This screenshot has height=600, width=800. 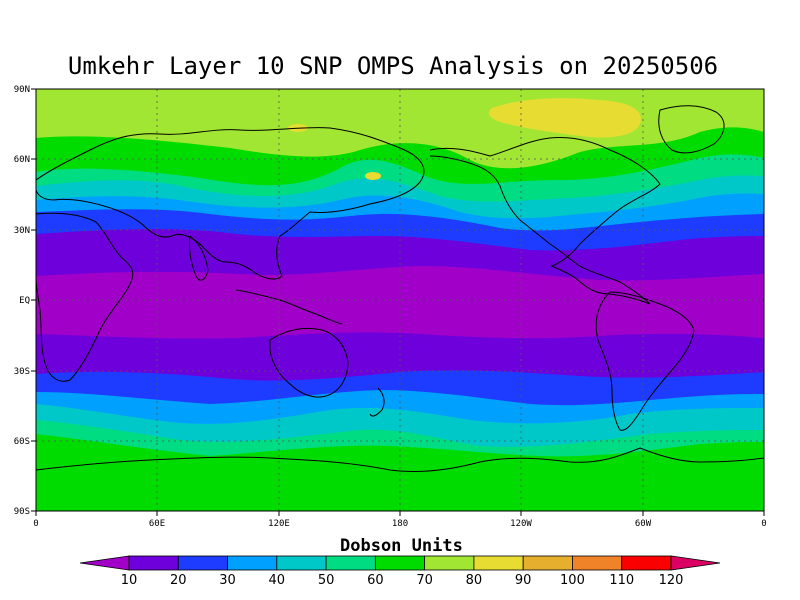 What do you see at coordinates (104, 563) in the screenshot?
I see `colorbar-arrow-low` at bounding box center [104, 563].